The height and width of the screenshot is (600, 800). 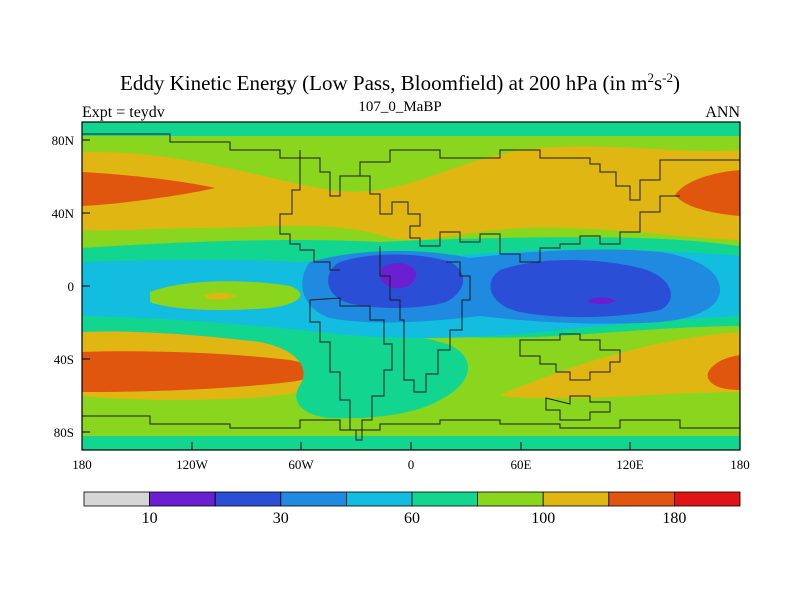 I want to click on outline-south-america, so click(x=351, y=369).